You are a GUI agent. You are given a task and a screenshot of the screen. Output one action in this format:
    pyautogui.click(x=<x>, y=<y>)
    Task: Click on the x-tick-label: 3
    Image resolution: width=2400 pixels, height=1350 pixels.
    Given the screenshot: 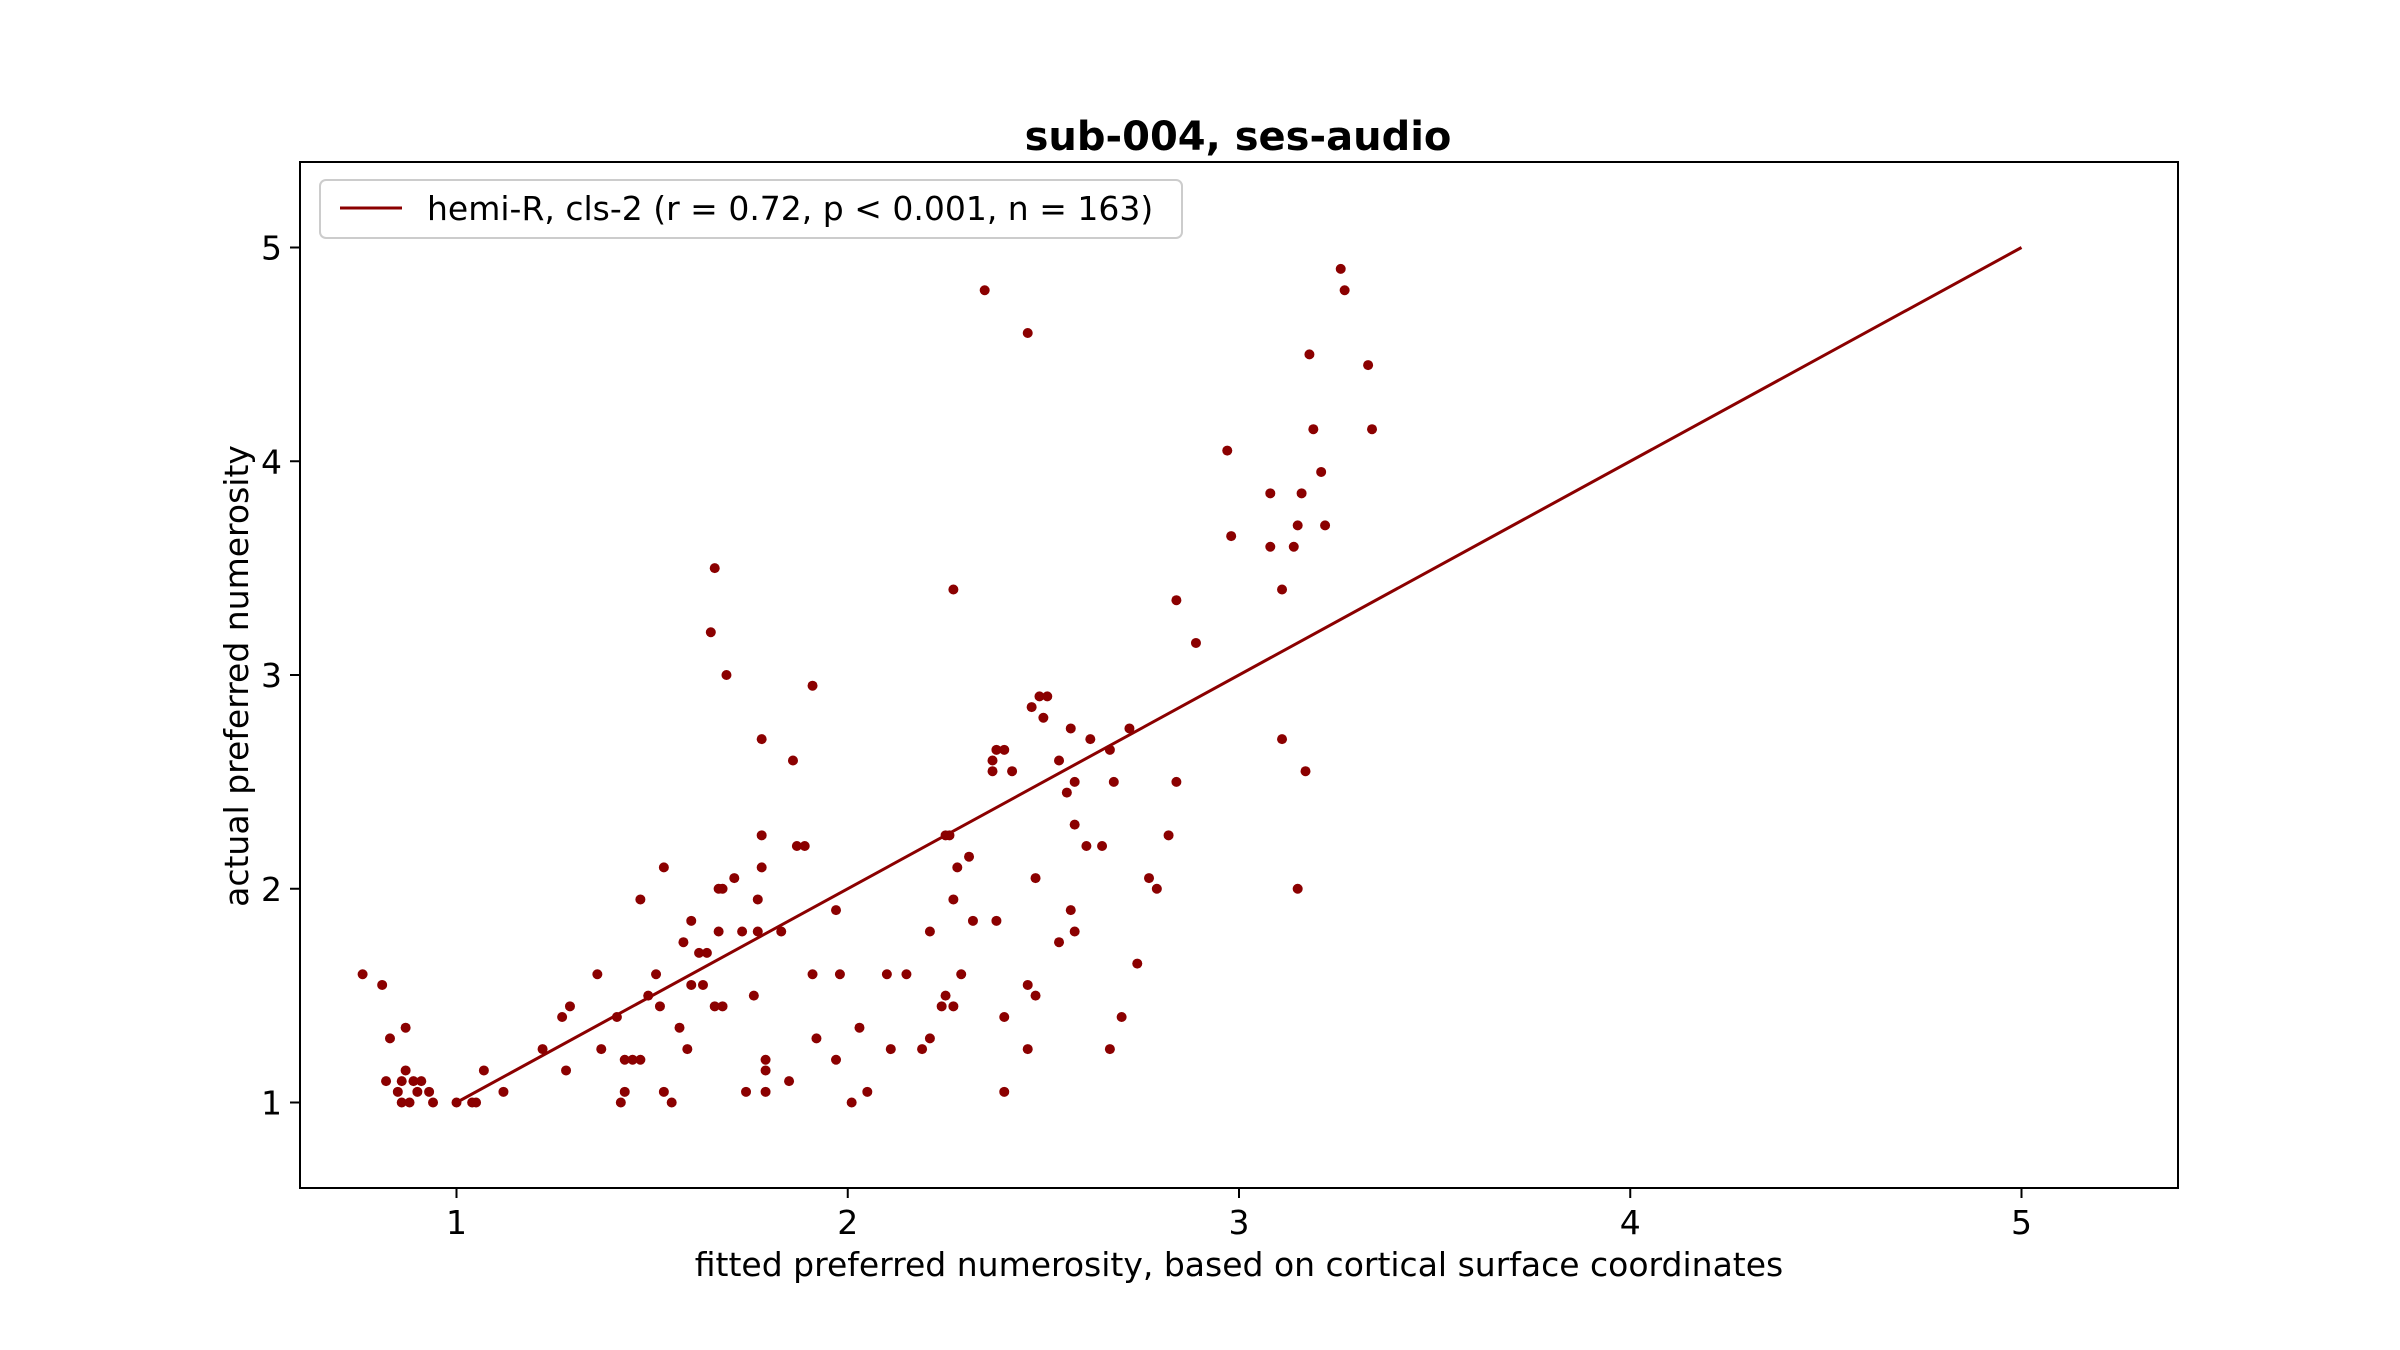 What is the action you would take?
    pyautogui.click(x=1239, y=1222)
    